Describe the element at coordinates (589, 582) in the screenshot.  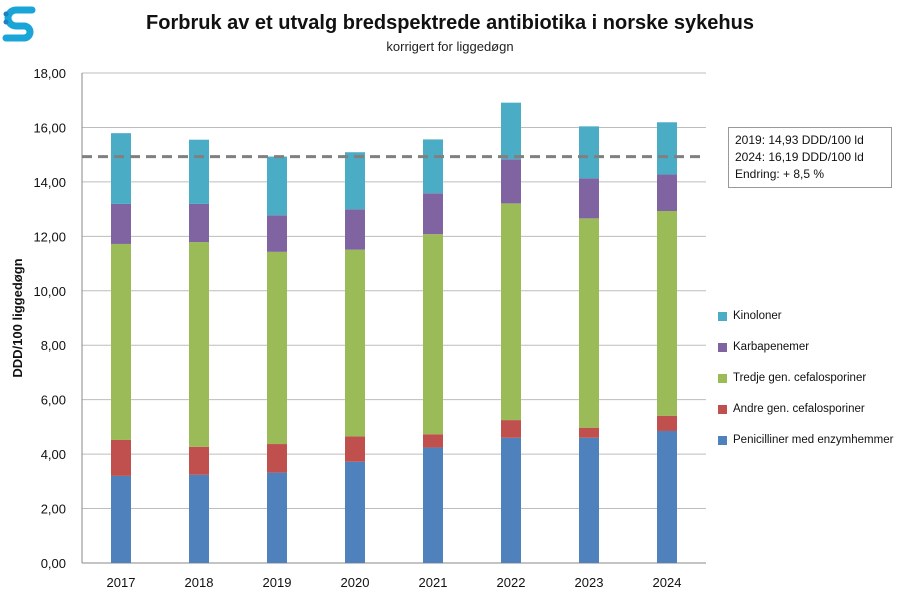
I see `x-tick-label: 2023` at that location.